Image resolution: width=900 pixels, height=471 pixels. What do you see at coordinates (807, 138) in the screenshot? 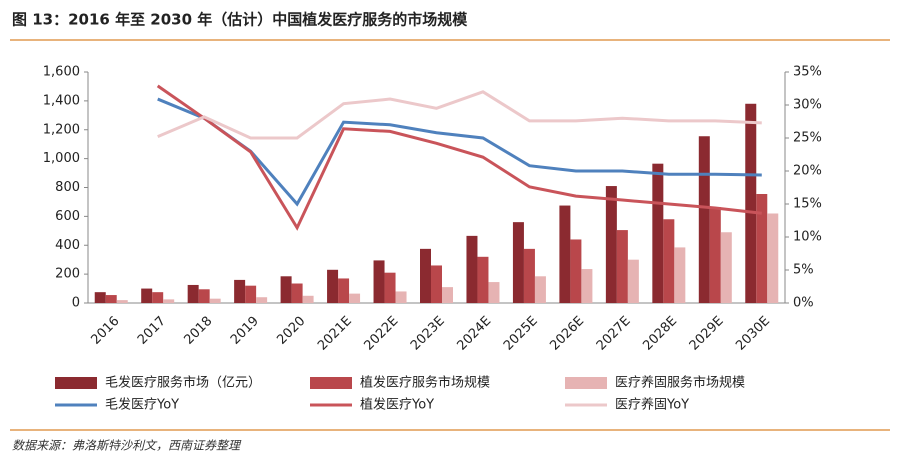
I see `y2-tick-label: 25%` at bounding box center [807, 138].